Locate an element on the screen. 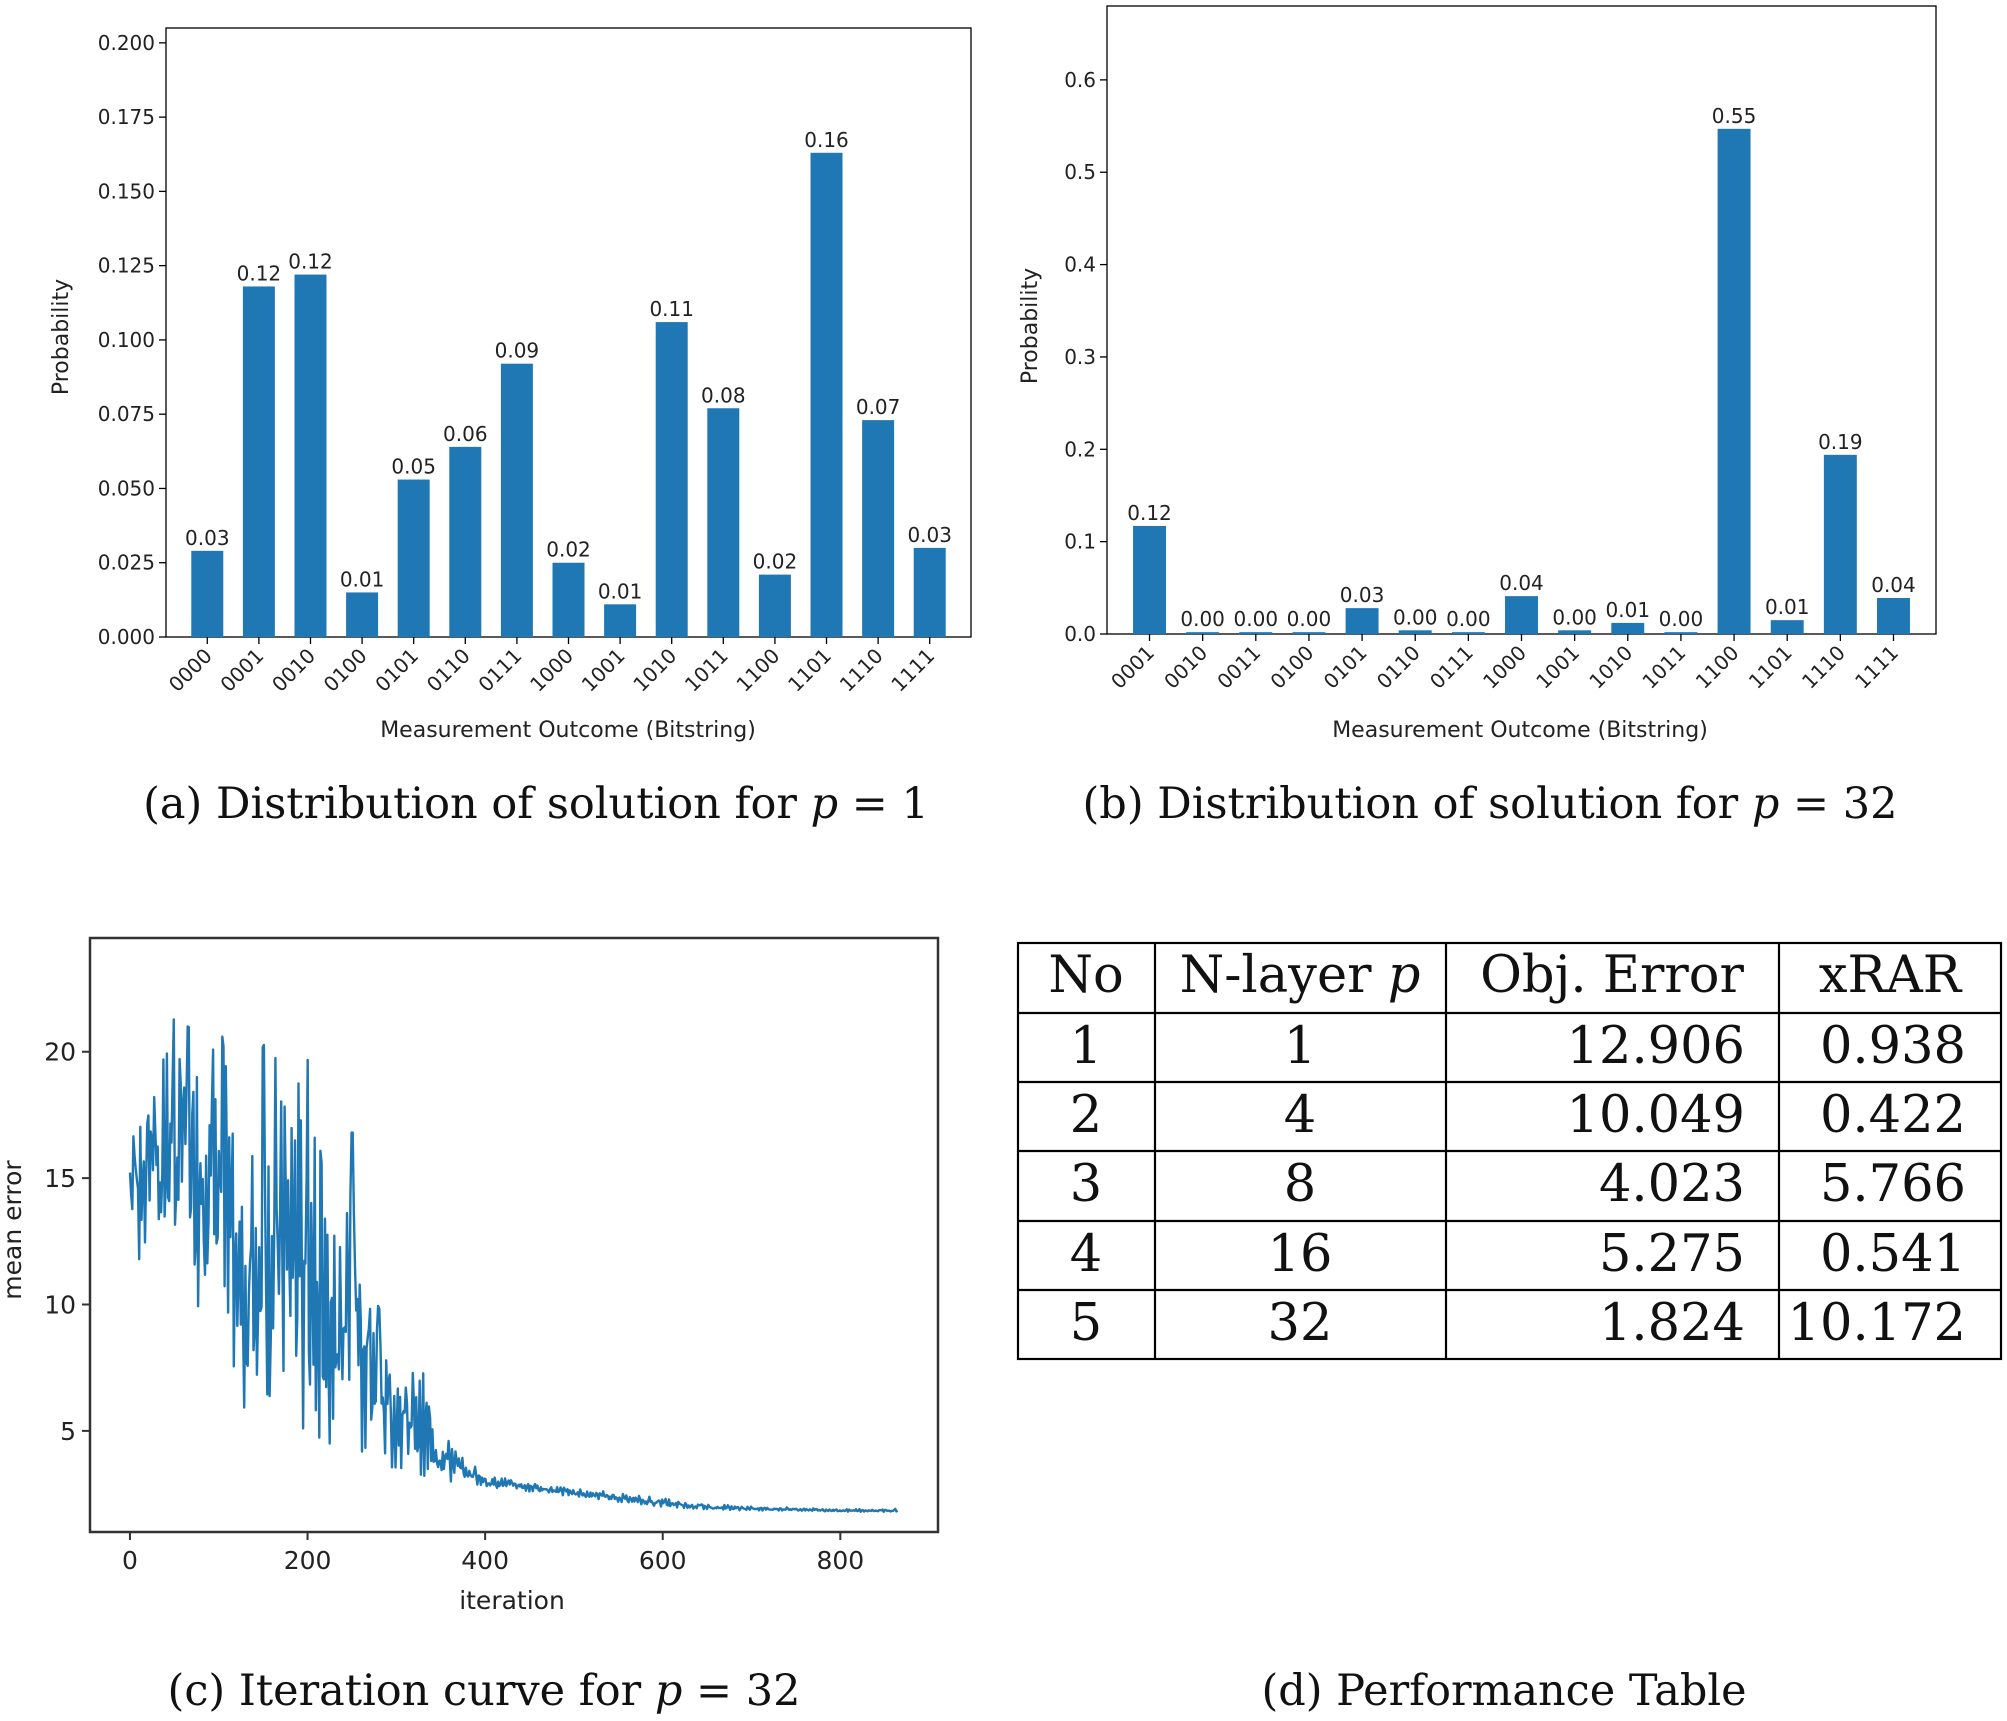 Image resolution: width=2007 pixels, height=1721 pixels. chart-a-bar-label: 0.06 is located at coordinates (465, 434).